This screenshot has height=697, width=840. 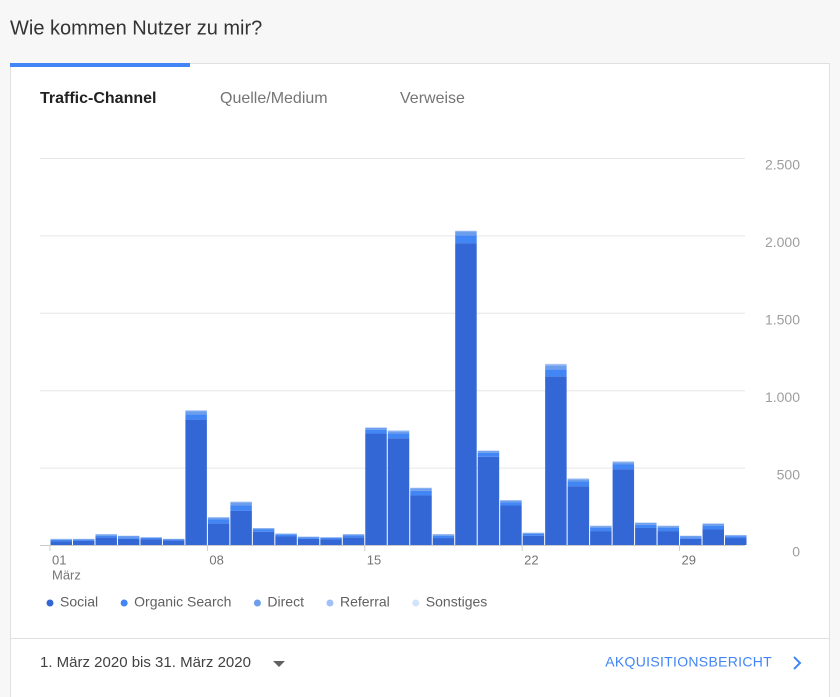 I want to click on y-tick-label: 500, so click(x=789, y=474).